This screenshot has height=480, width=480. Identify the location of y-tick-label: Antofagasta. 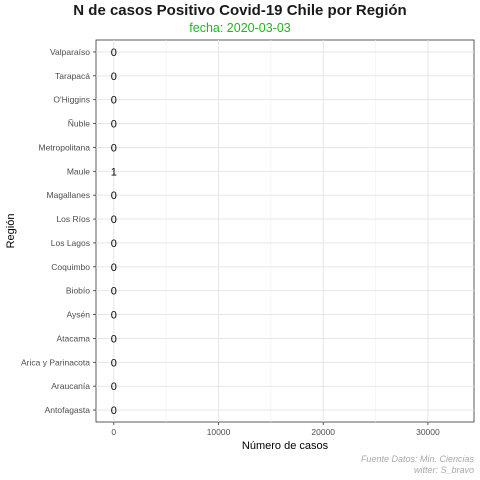
(68, 410).